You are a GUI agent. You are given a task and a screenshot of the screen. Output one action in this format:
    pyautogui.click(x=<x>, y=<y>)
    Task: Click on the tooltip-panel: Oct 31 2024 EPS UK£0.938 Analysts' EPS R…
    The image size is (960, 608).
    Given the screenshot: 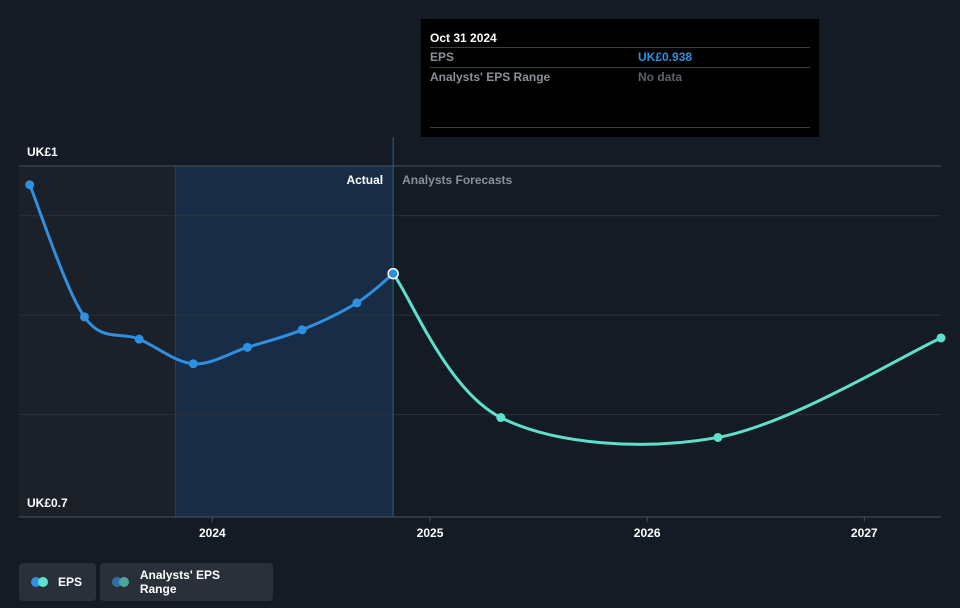 What is the action you would take?
    pyautogui.click(x=620, y=78)
    